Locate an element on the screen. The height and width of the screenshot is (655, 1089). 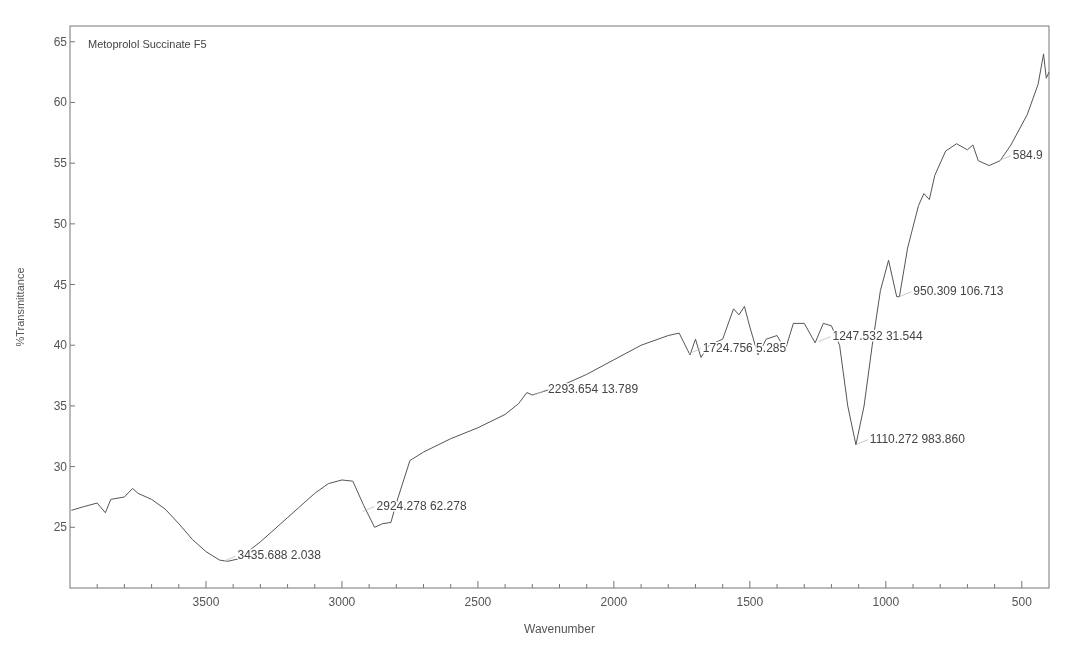
annotation: 950.309 106.713 is located at coordinates (958, 290).